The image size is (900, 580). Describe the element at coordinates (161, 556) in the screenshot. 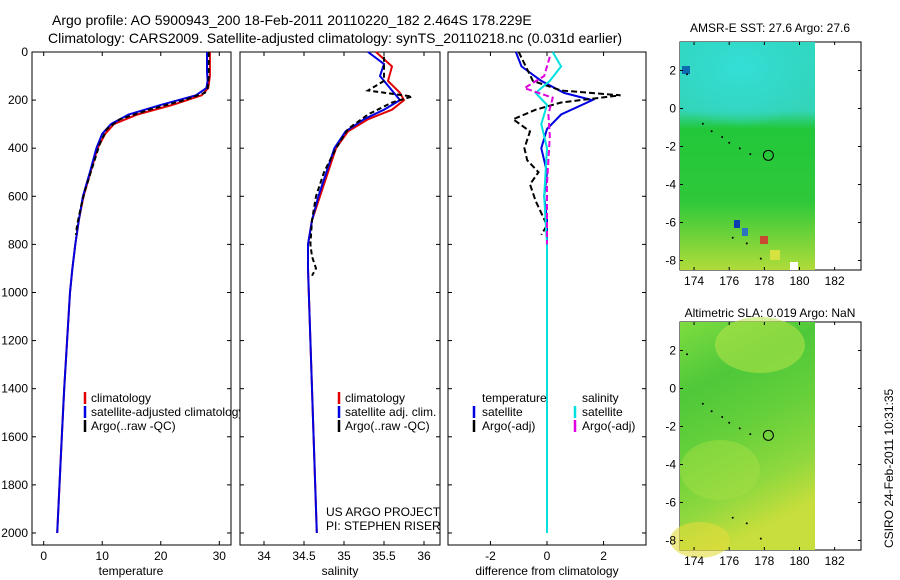

I see `x-tick-label: 20` at that location.